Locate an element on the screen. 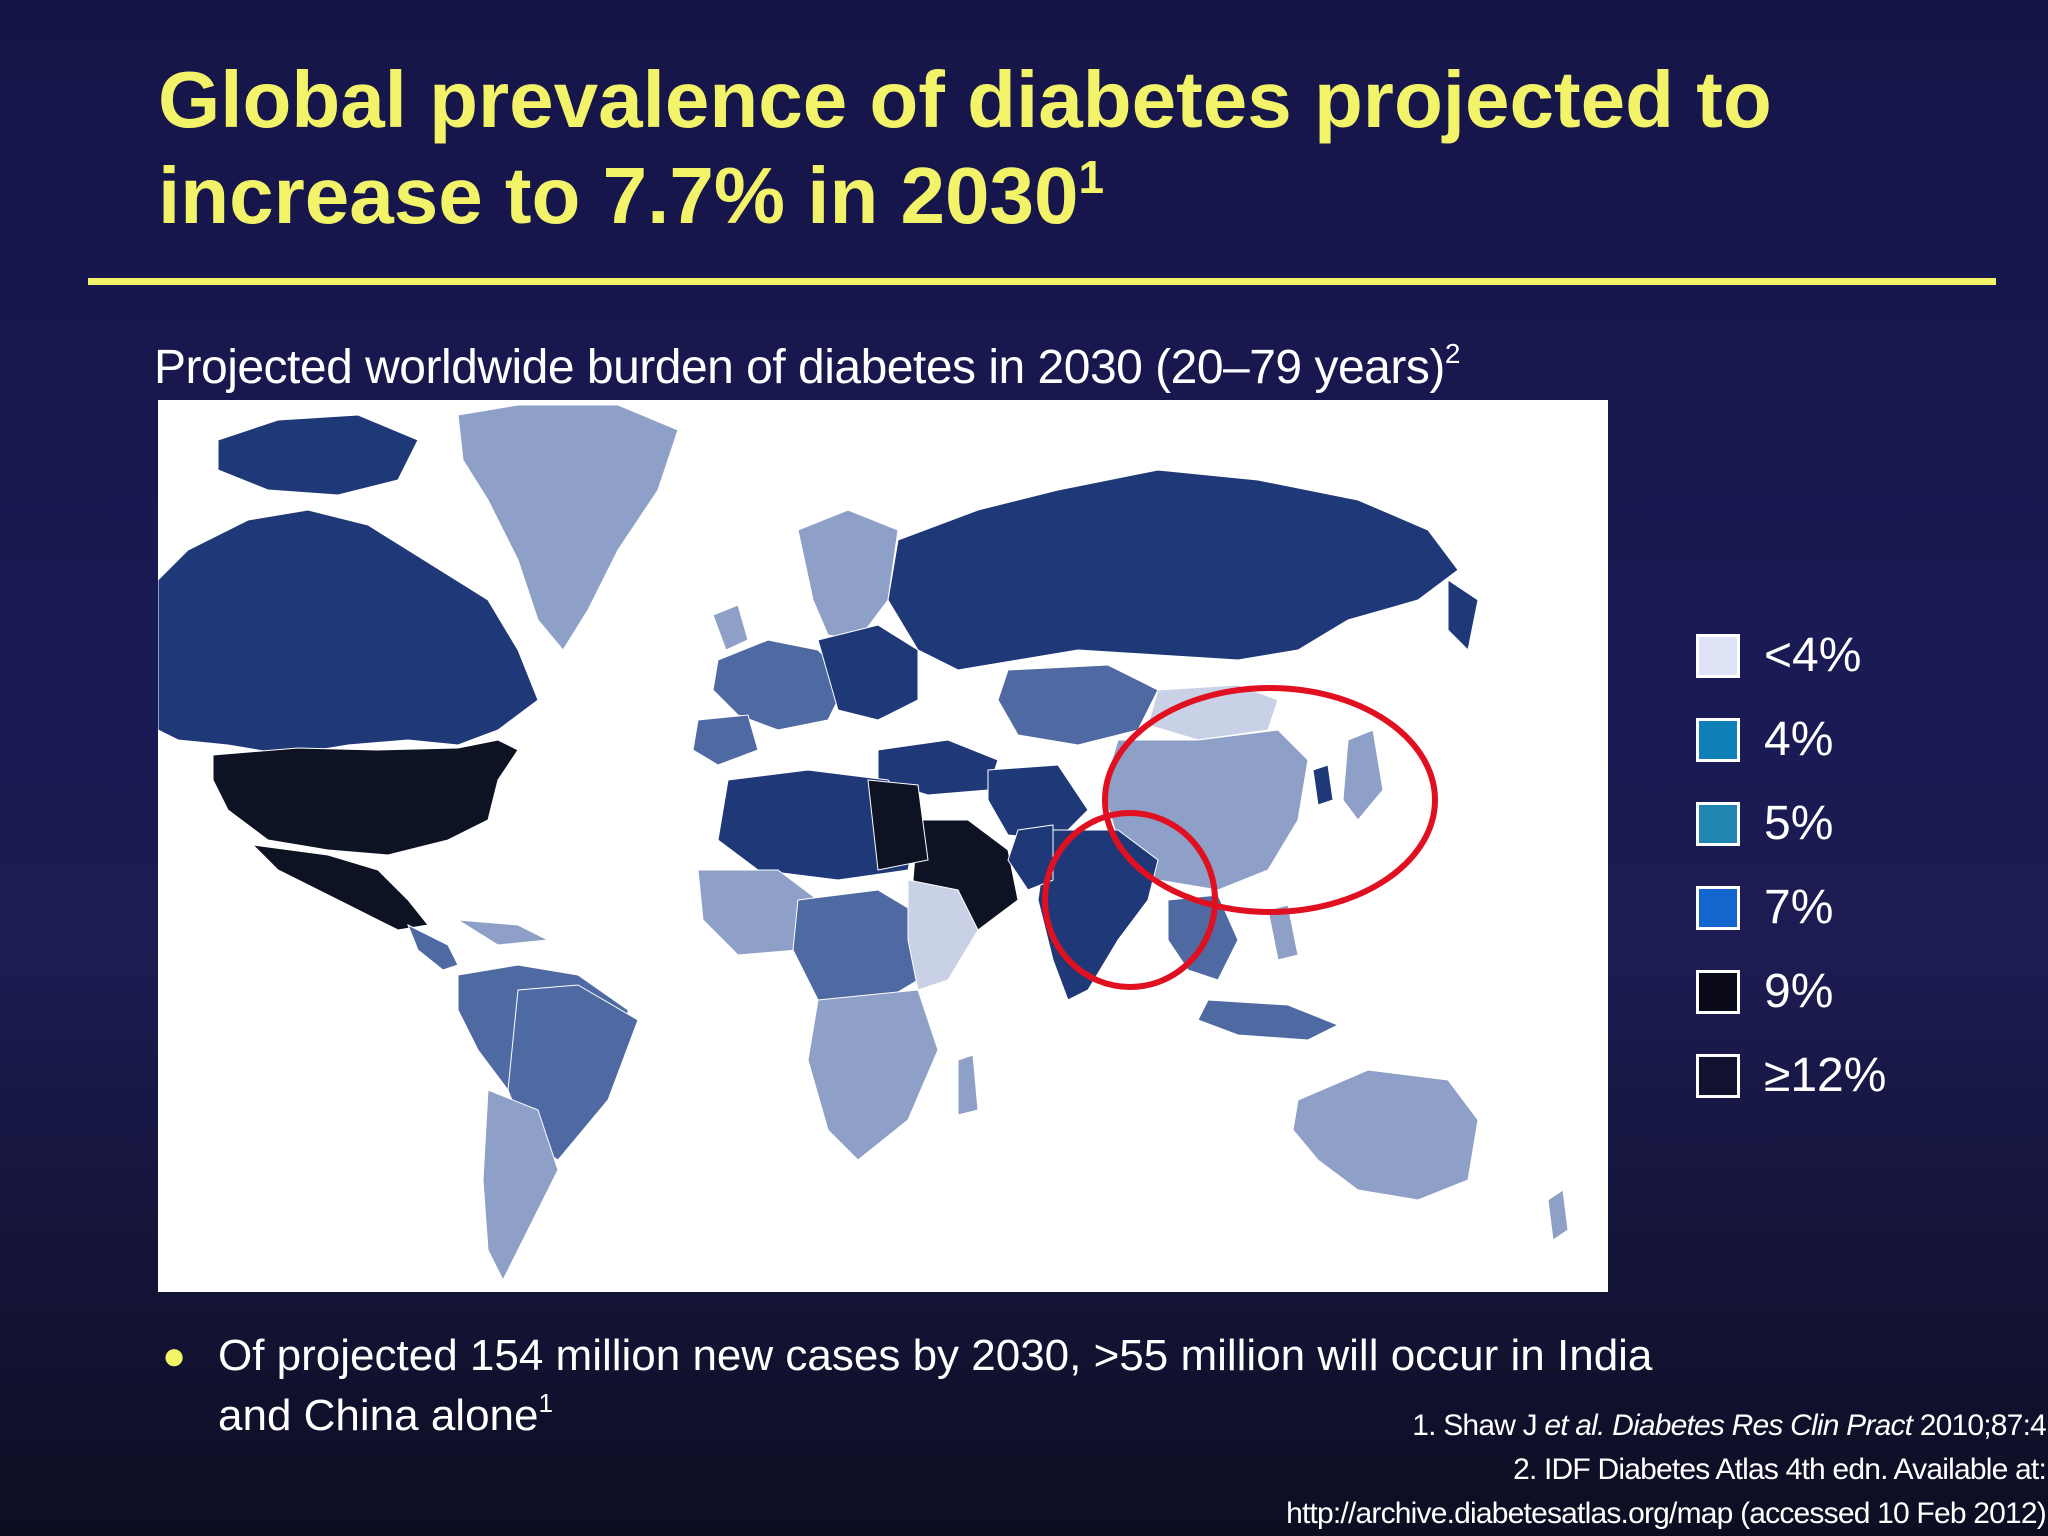 The height and width of the screenshot is (1536, 2048). map-region-arctic-islands is located at coordinates (318, 455).